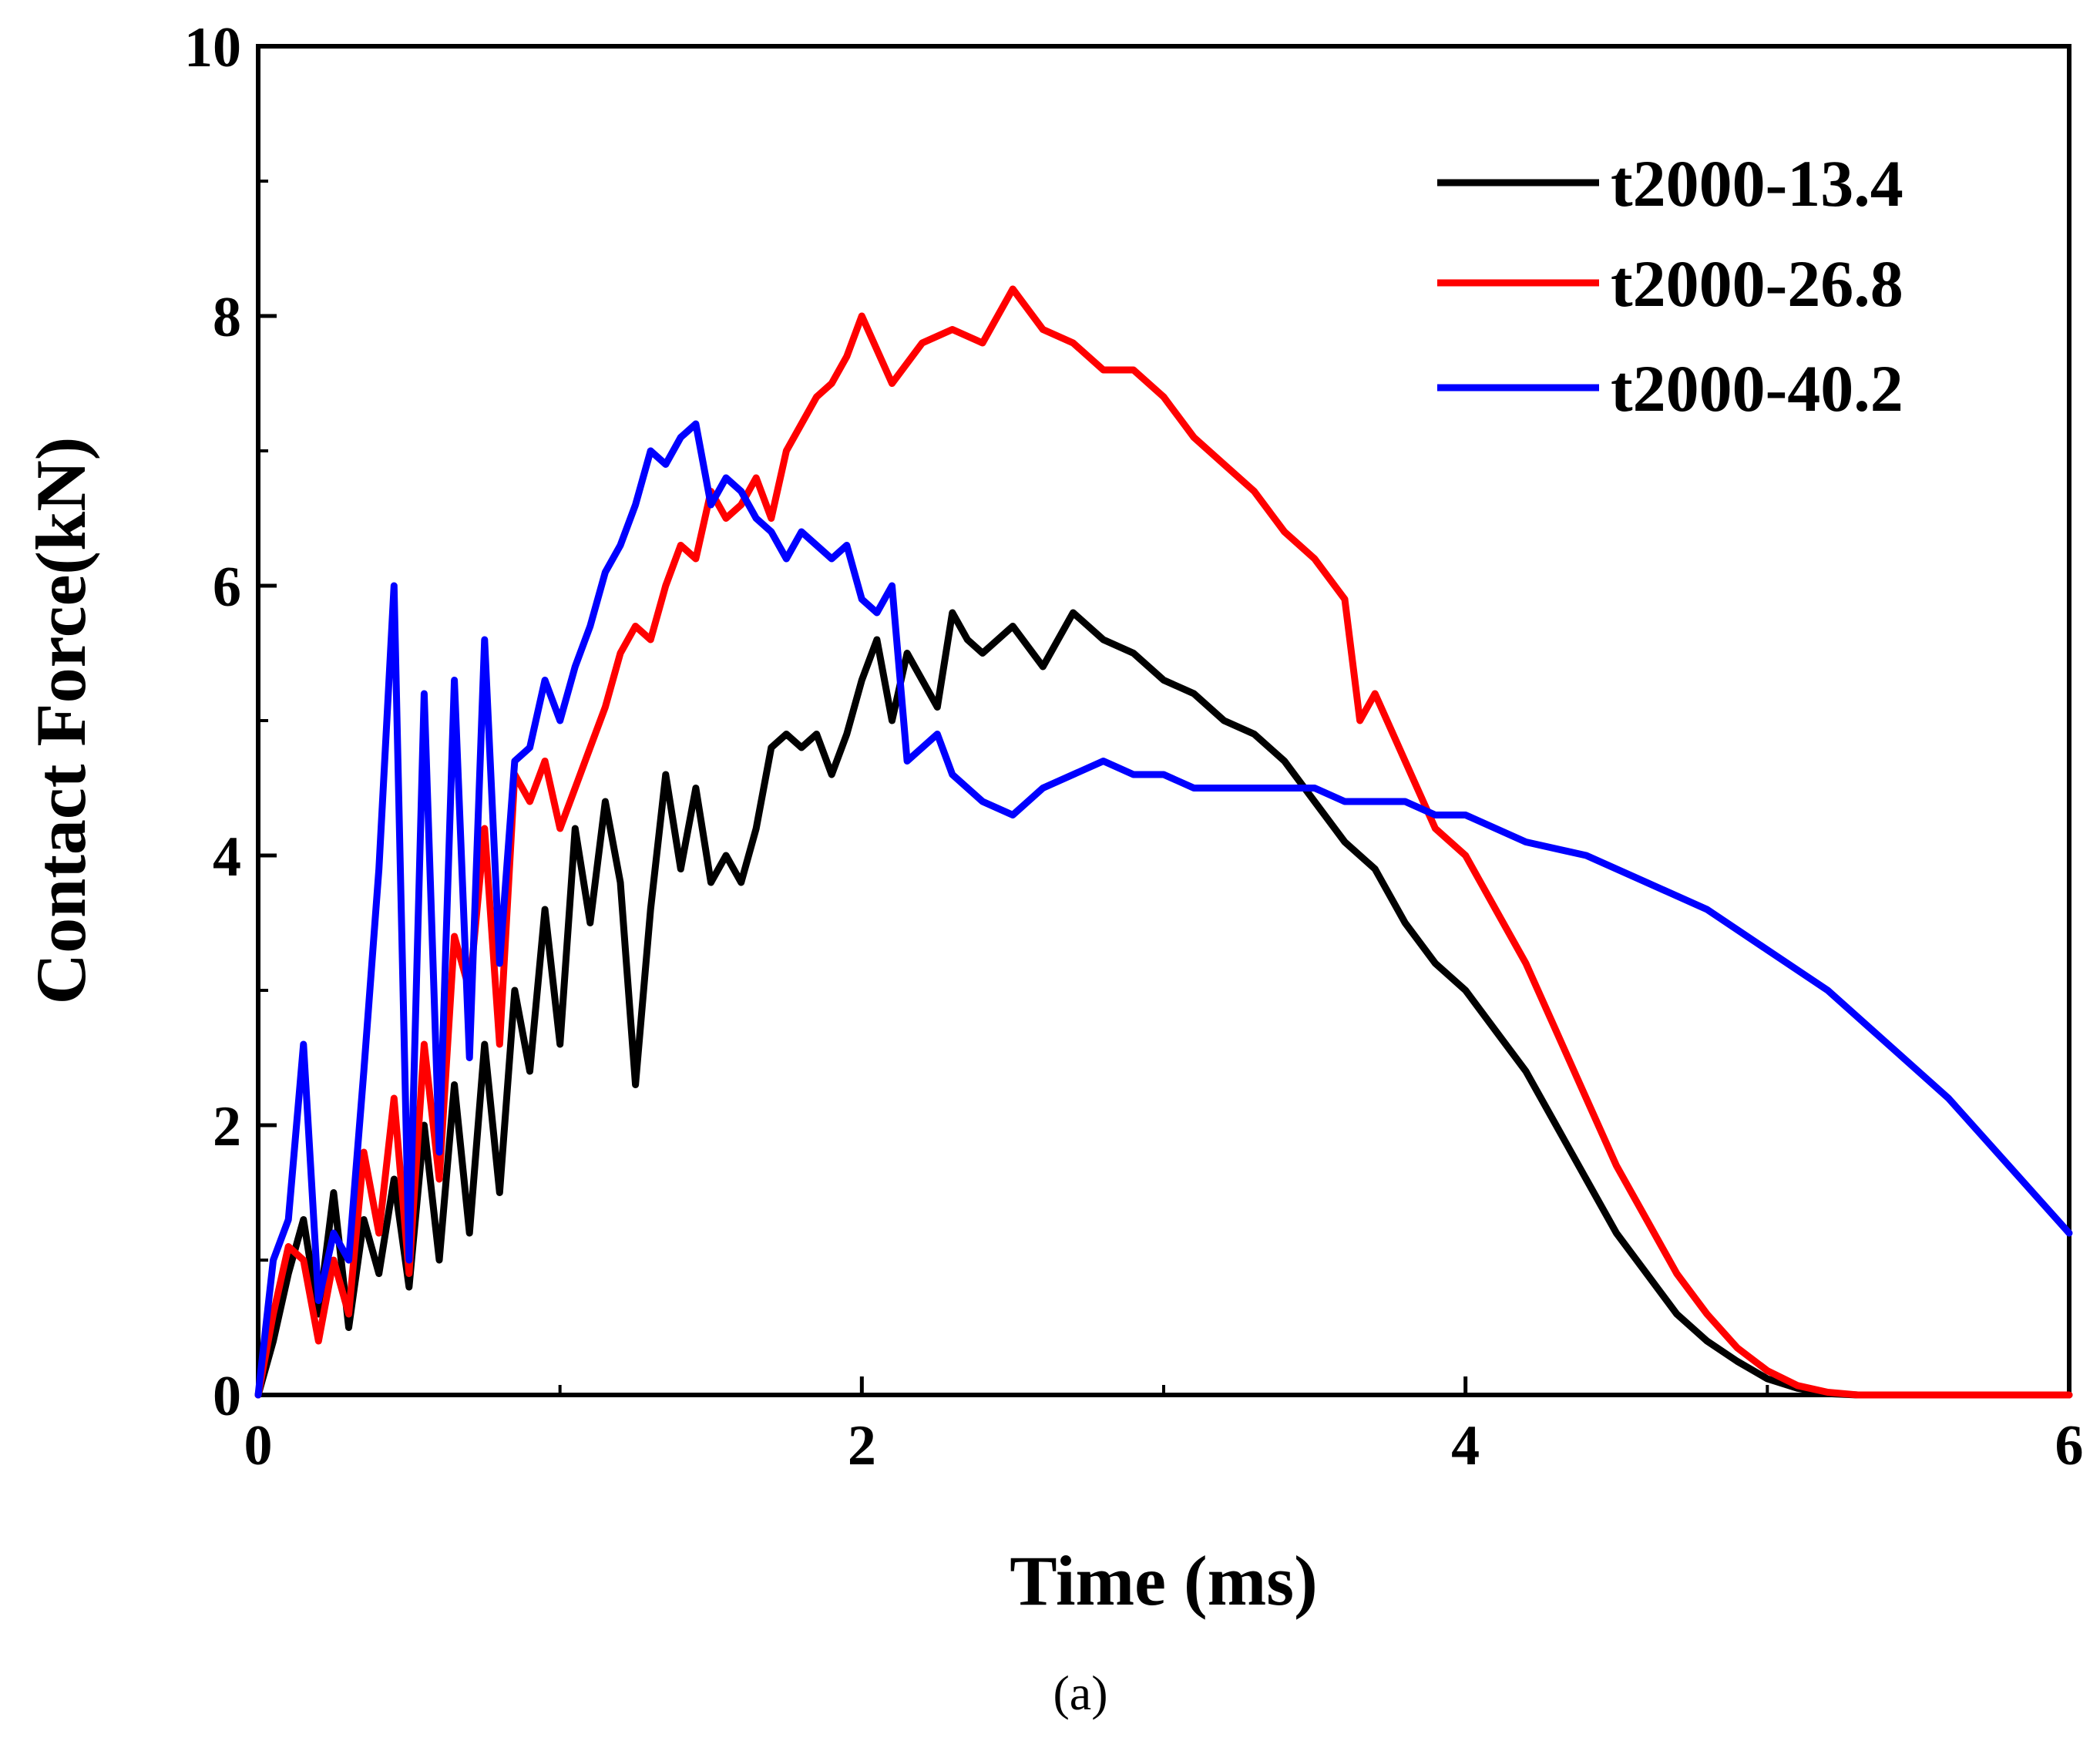 The width and height of the screenshot is (2100, 1741). I want to click on legend: t2000-13.4 t2000-26.8 t2000-40.2, so click(1670, 285).